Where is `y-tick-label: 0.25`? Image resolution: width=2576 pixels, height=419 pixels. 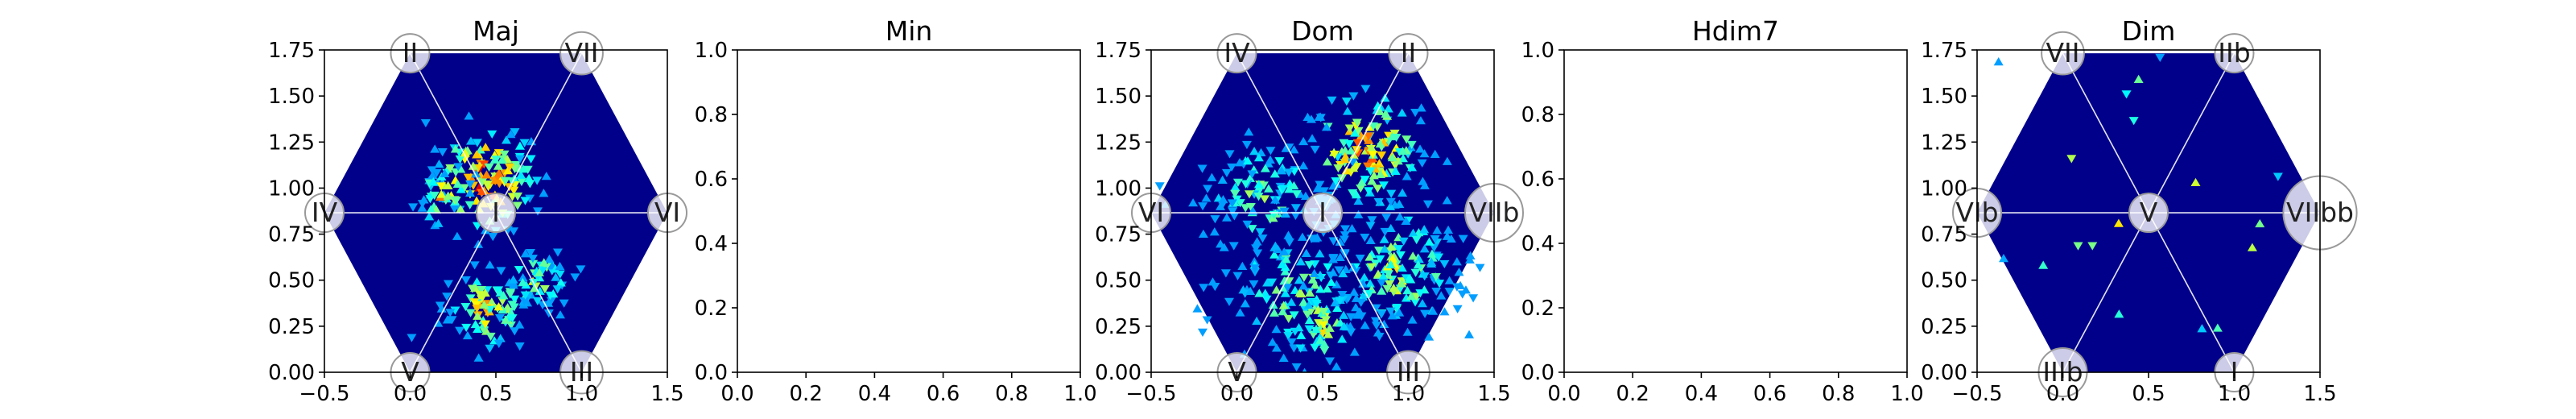
y-tick-label: 0.25 is located at coordinates (291, 327).